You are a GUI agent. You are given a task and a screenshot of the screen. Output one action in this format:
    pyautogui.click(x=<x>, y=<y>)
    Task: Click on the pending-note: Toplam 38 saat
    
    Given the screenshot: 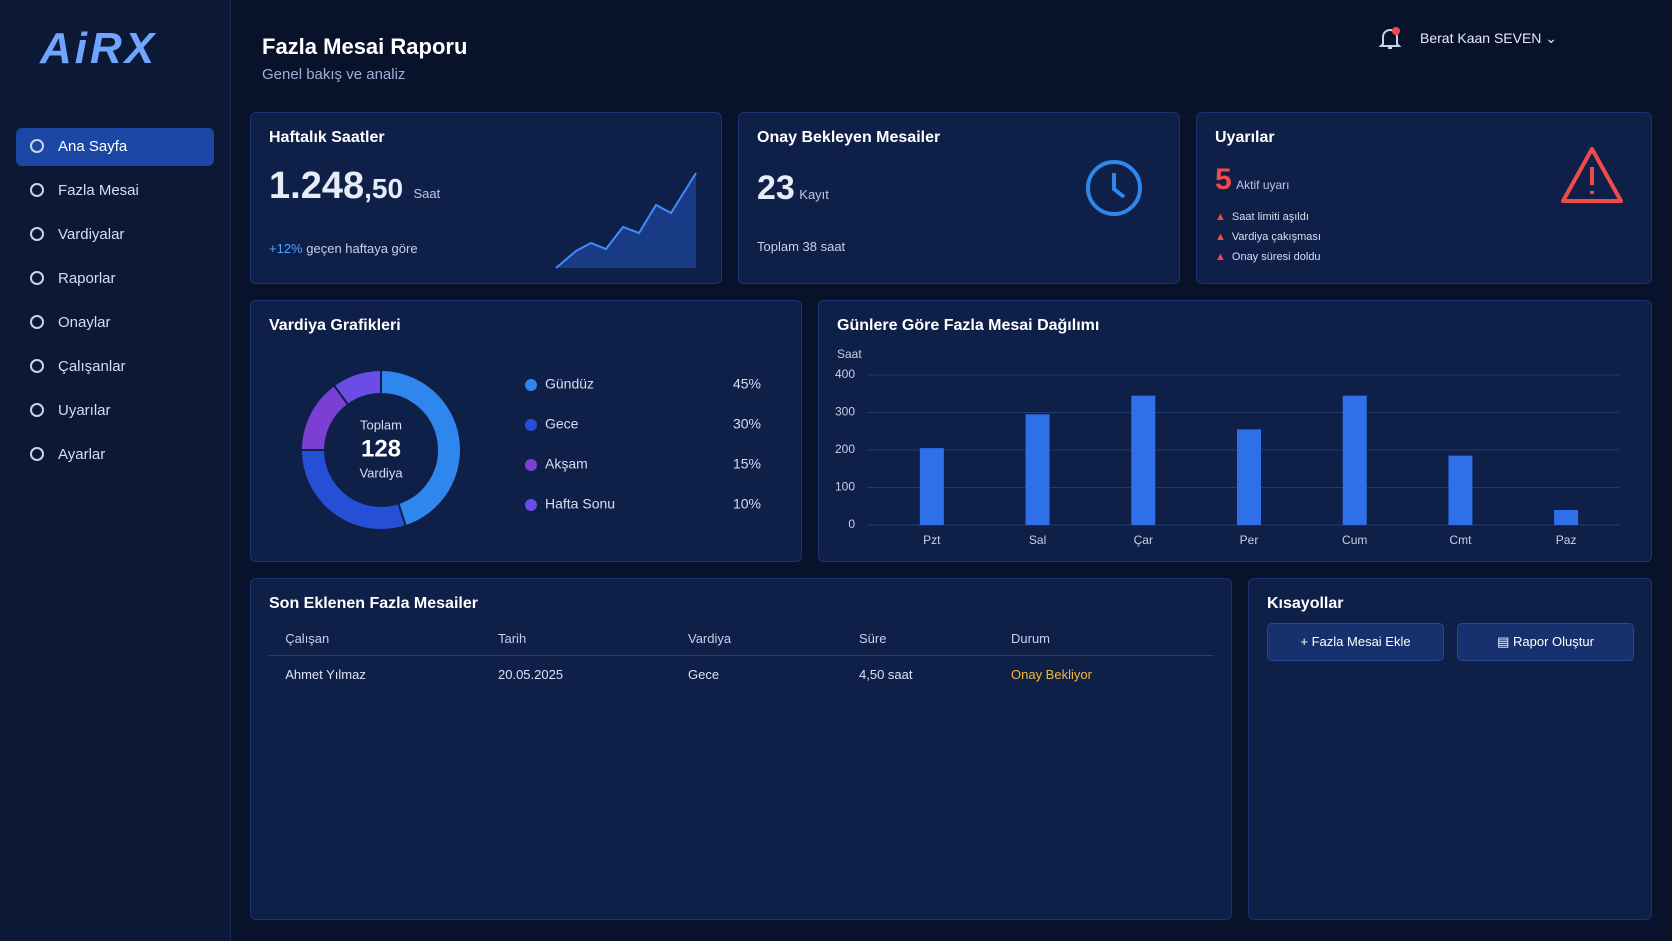 What is the action you would take?
    pyautogui.click(x=801, y=246)
    